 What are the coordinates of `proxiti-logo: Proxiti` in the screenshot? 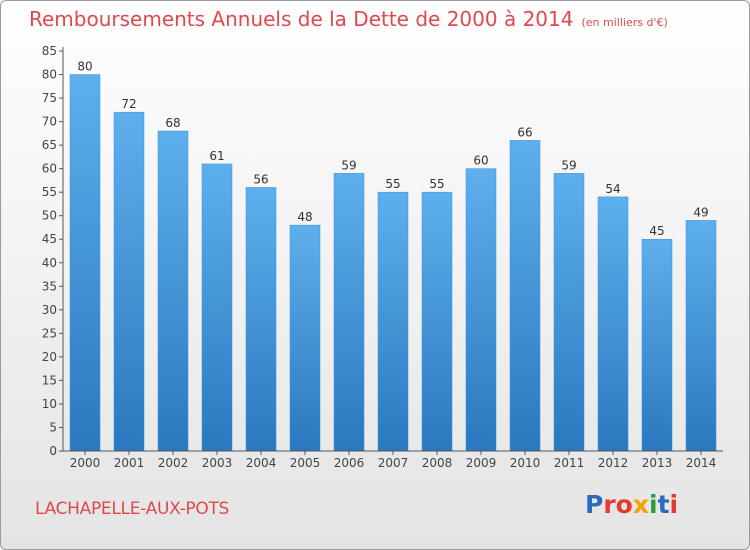 It's located at (631, 504).